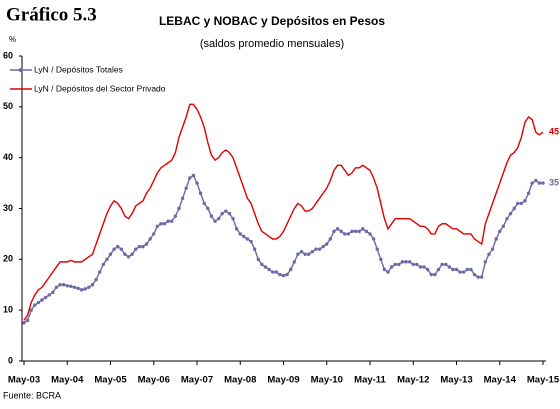  Describe the element at coordinates (543, 380) in the screenshot. I see `x-tick-label: May-15` at that location.